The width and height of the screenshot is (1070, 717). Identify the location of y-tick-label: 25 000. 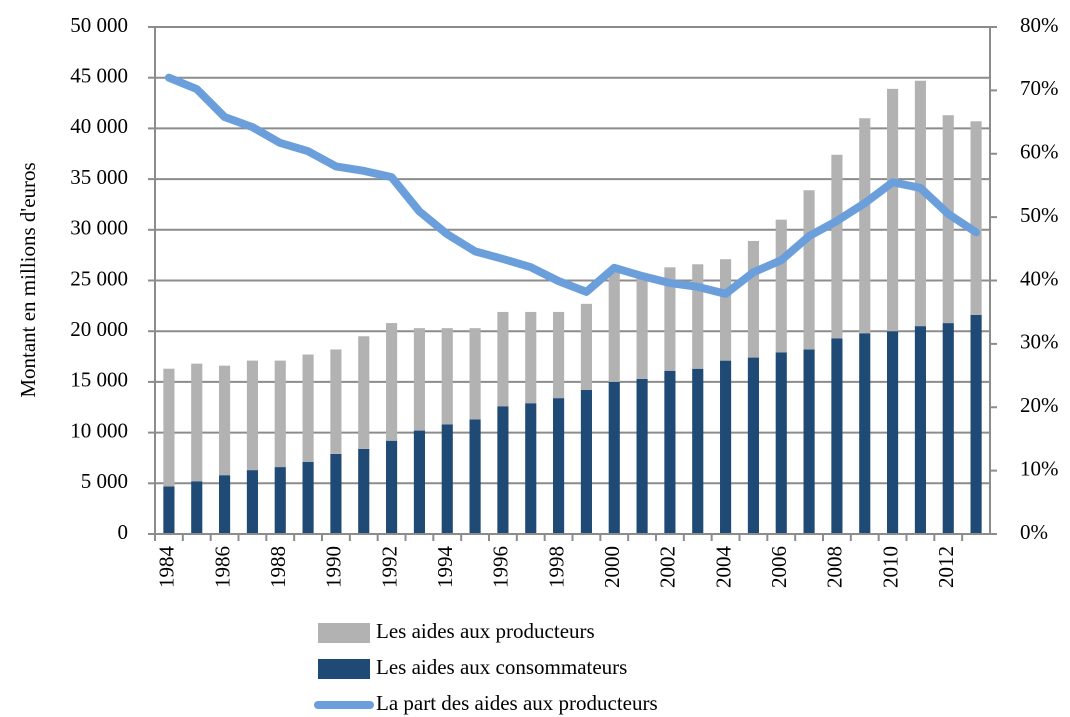
(99, 278).